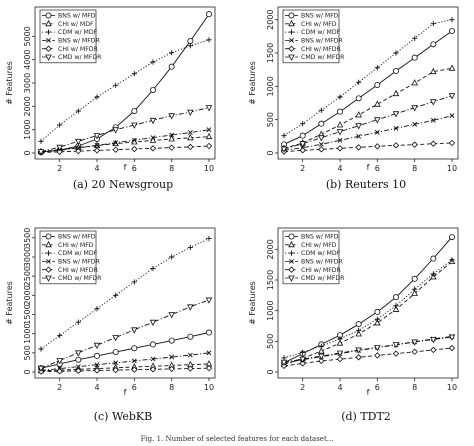 The width and height of the screenshot is (474, 446). Describe the element at coordinates (366, 416) in the screenshot. I see `panel-caption: (d) TDT2` at that location.